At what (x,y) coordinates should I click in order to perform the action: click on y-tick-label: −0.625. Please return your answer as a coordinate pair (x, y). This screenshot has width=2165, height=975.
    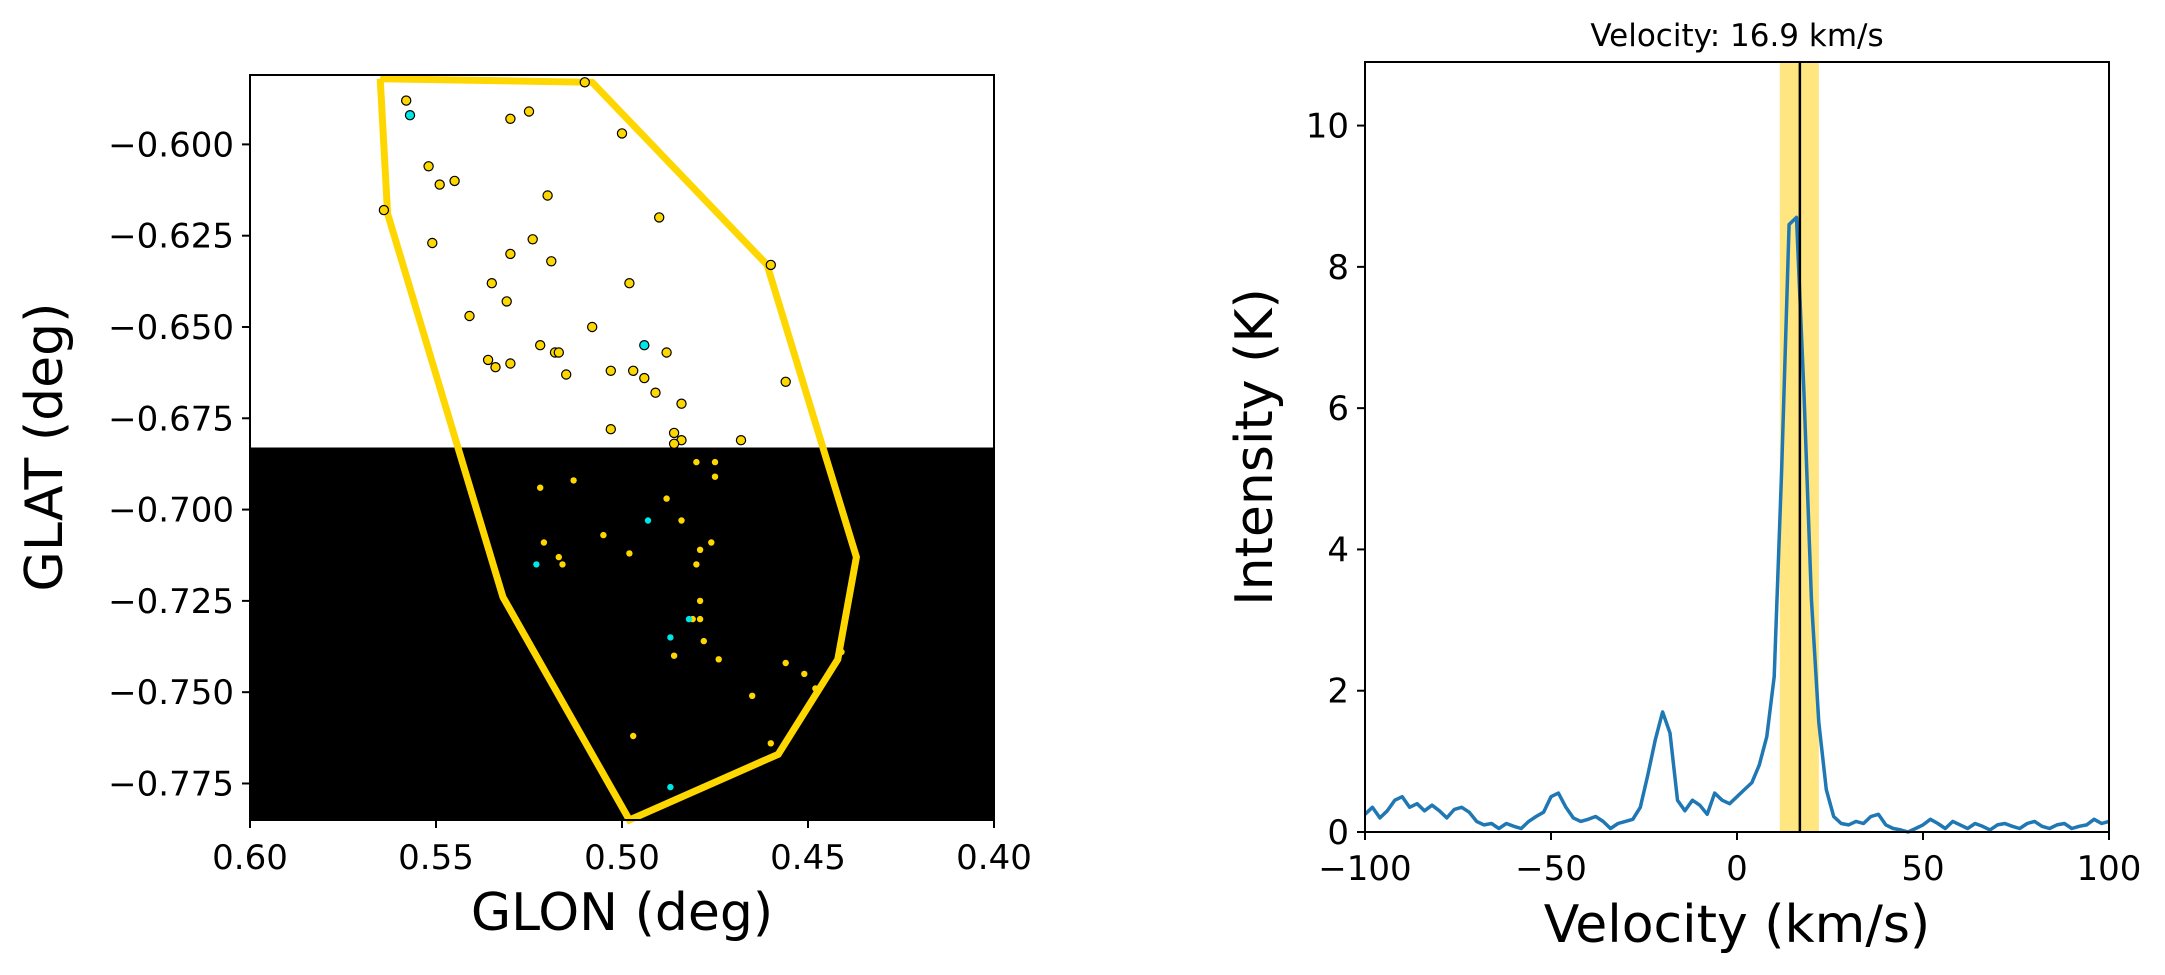
    Looking at the image, I should click on (171, 237).